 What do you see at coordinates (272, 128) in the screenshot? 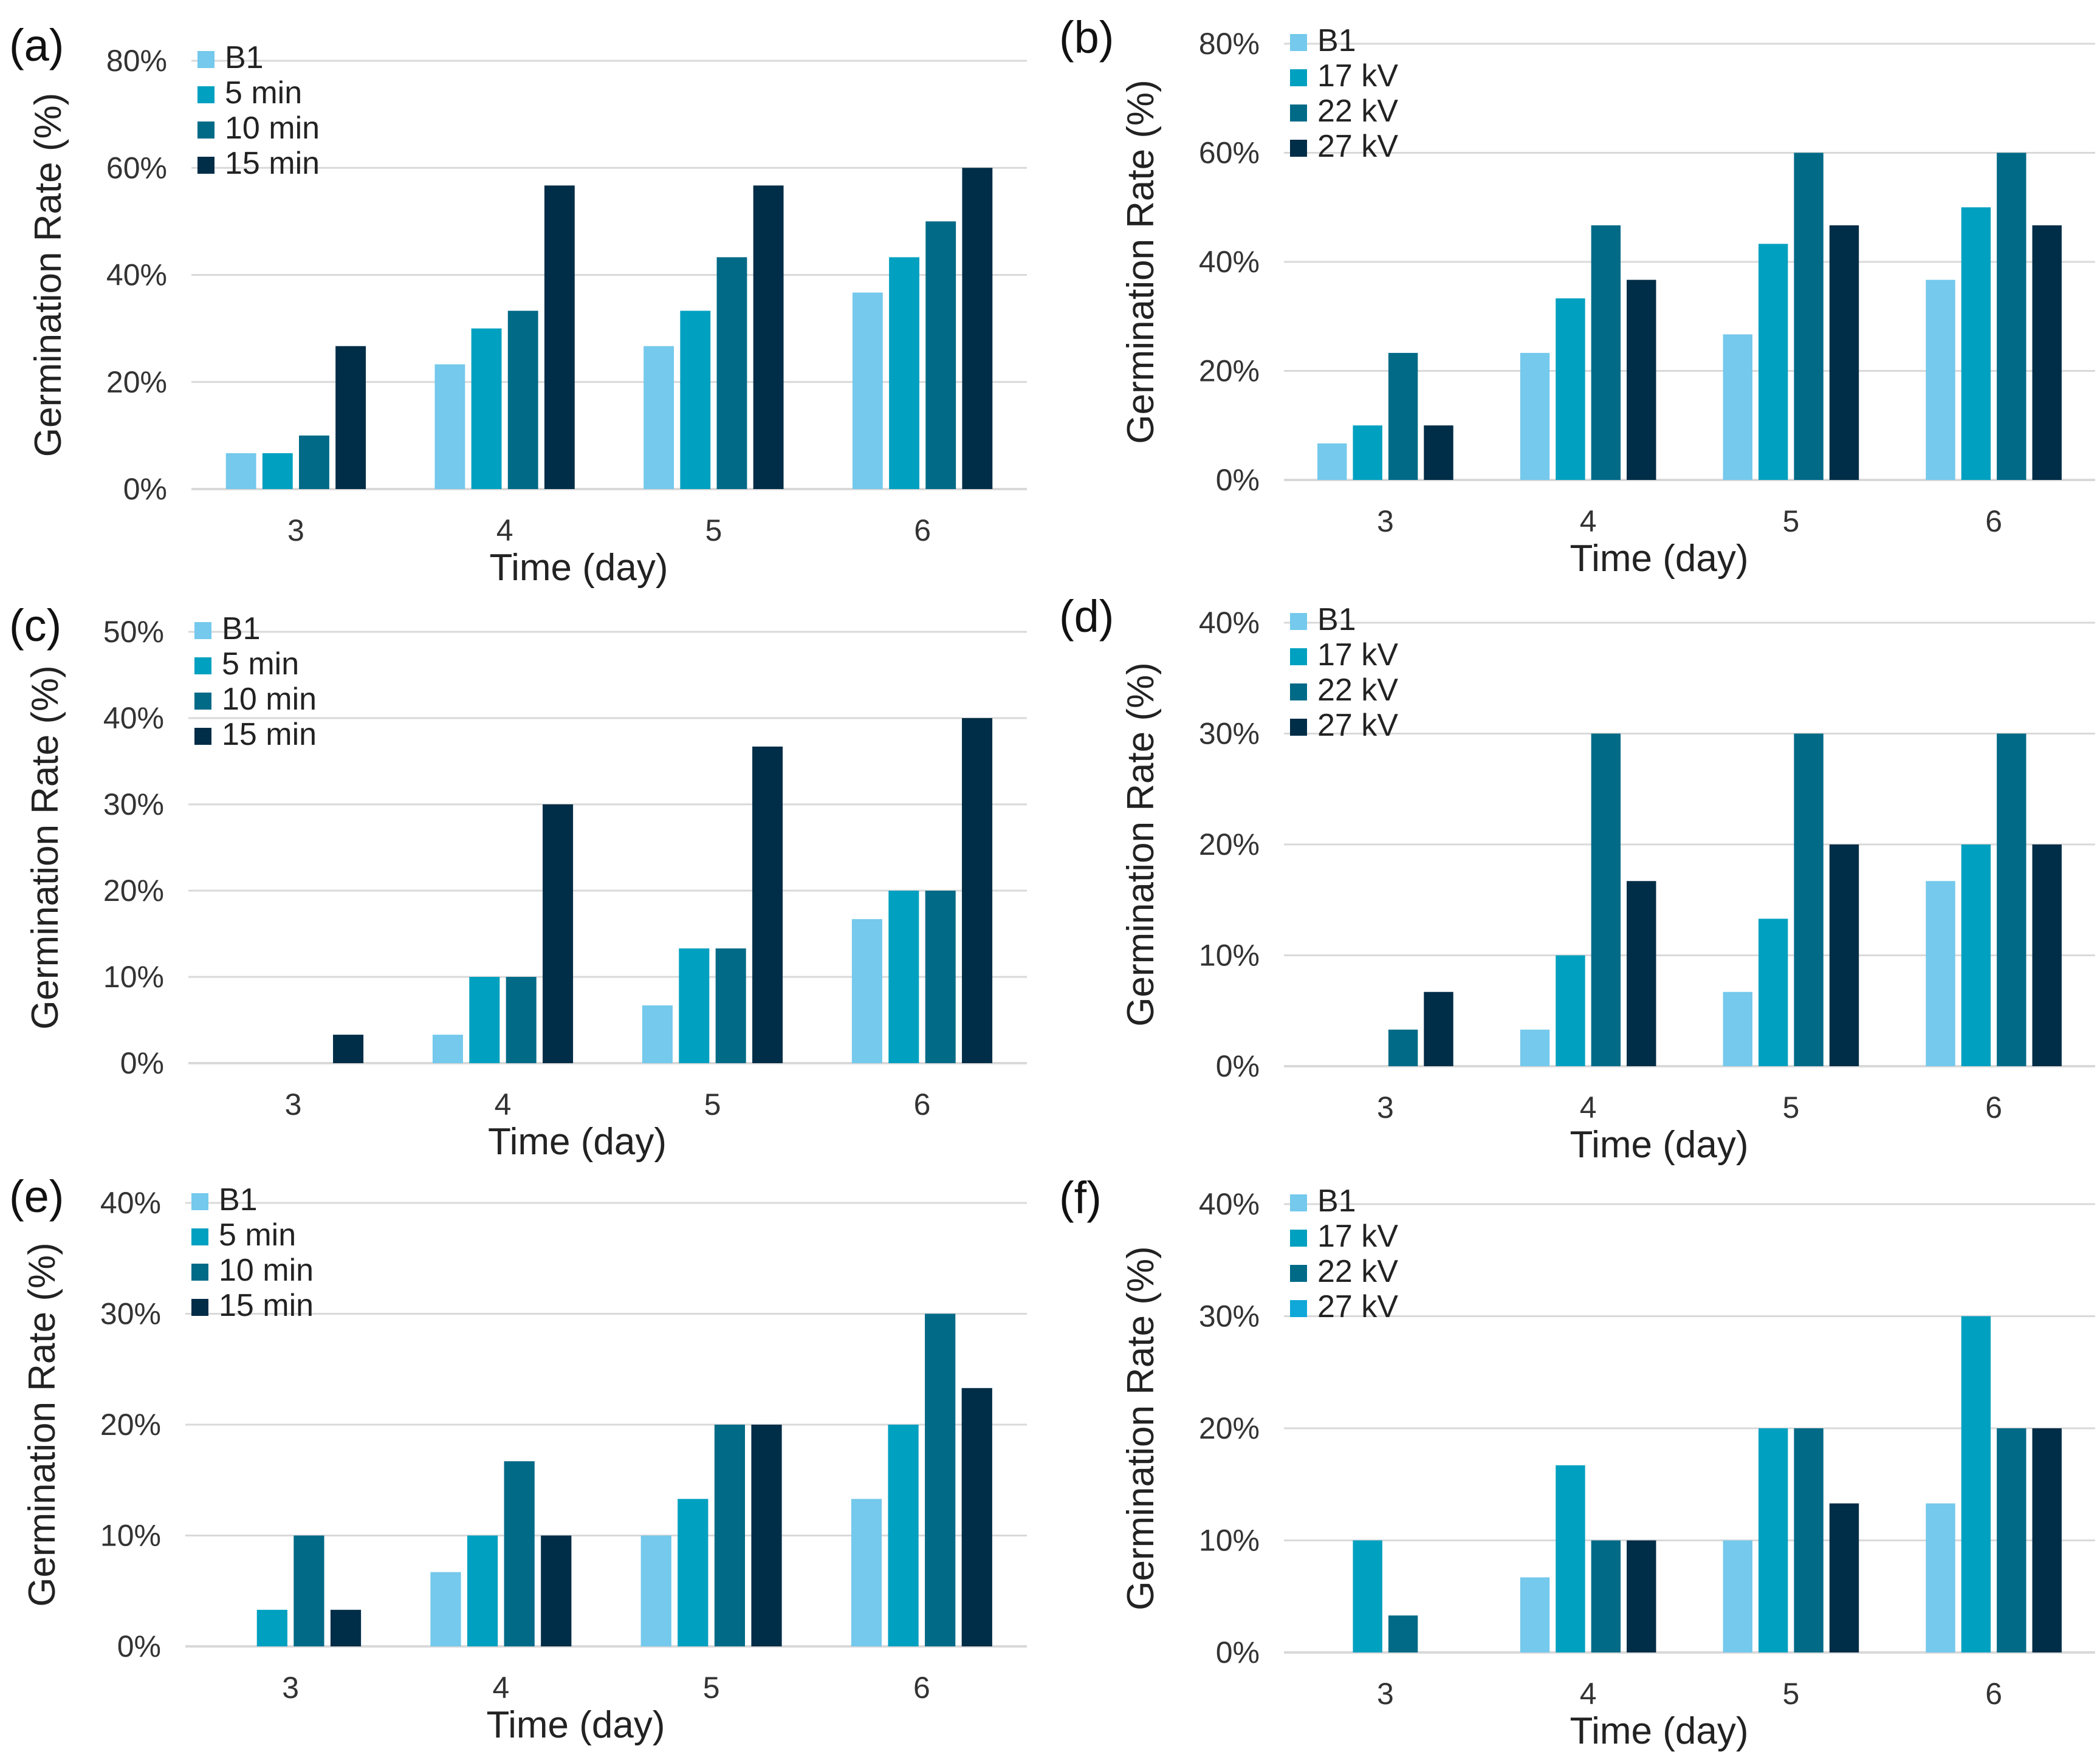
I see `legend-label: 10 min` at bounding box center [272, 128].